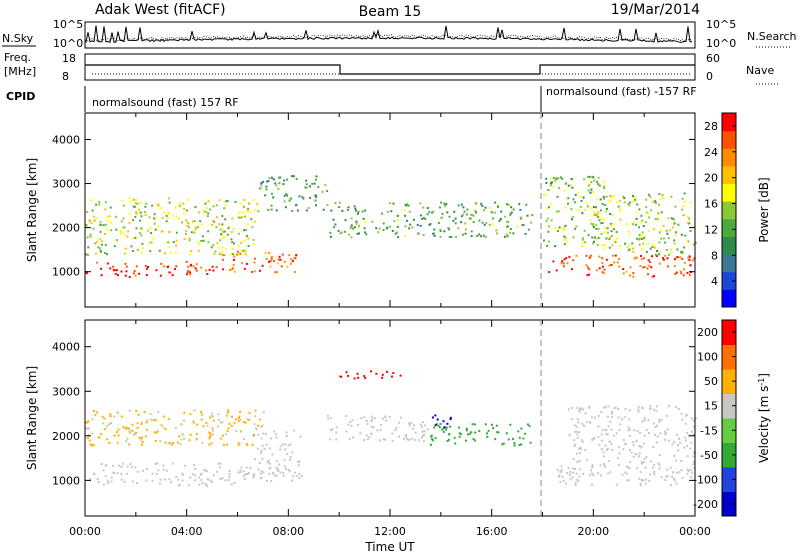  What do you see at coordinates (705, 504) in the screenshot?
I see `colorbar-tick-label: -200` at bounding box center [705, 504].